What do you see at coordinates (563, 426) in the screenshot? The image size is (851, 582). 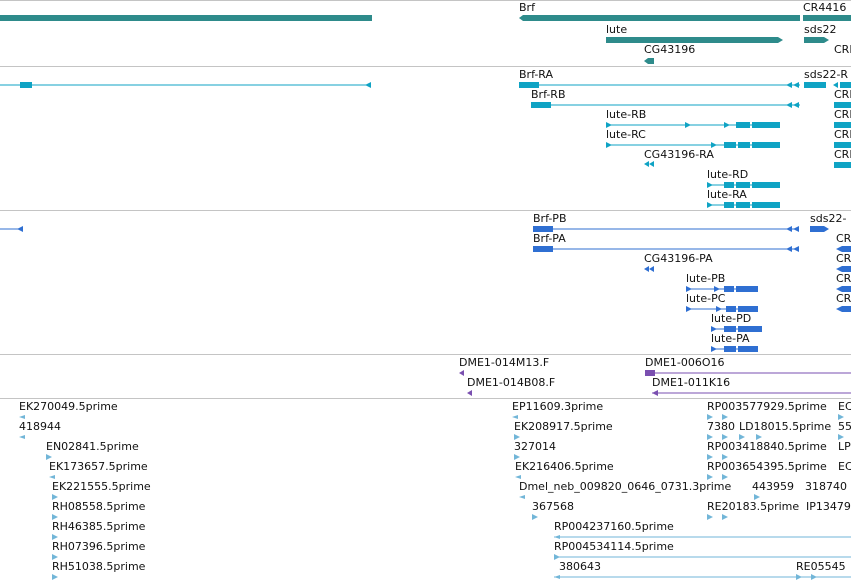 I see `est-label: EK208917.5prime` at bounding box center [563, 426].